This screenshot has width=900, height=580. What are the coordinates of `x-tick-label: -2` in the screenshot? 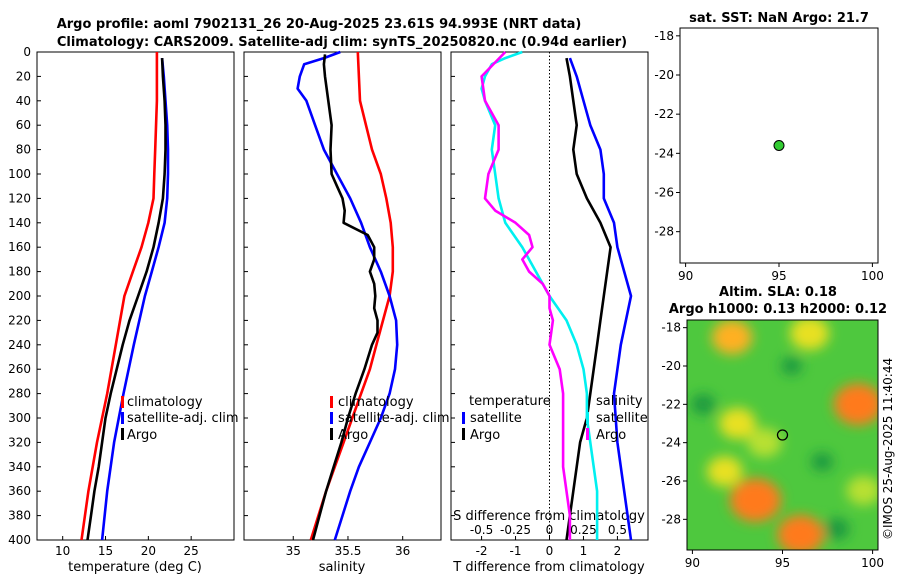 It's located at (482, 551).